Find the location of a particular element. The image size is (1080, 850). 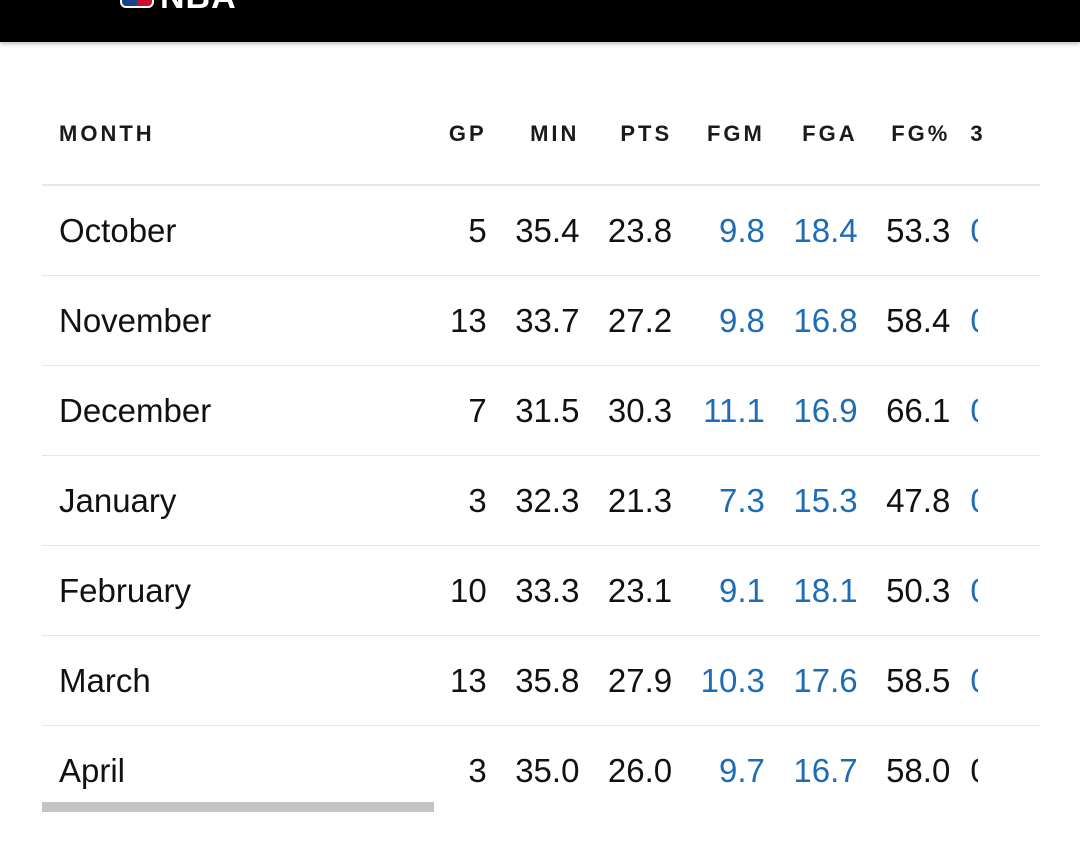

month-cell: April is located at coordinates (239, 770).